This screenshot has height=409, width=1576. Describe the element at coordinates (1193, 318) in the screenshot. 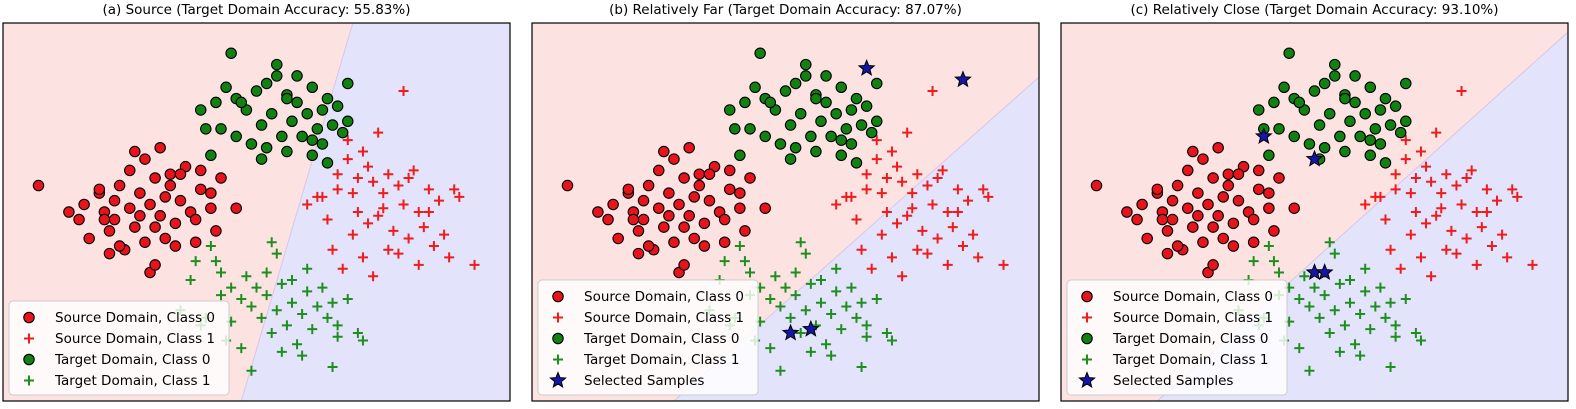

I see `legend-label-source_class1: Source Domain, Class 1` at that location.